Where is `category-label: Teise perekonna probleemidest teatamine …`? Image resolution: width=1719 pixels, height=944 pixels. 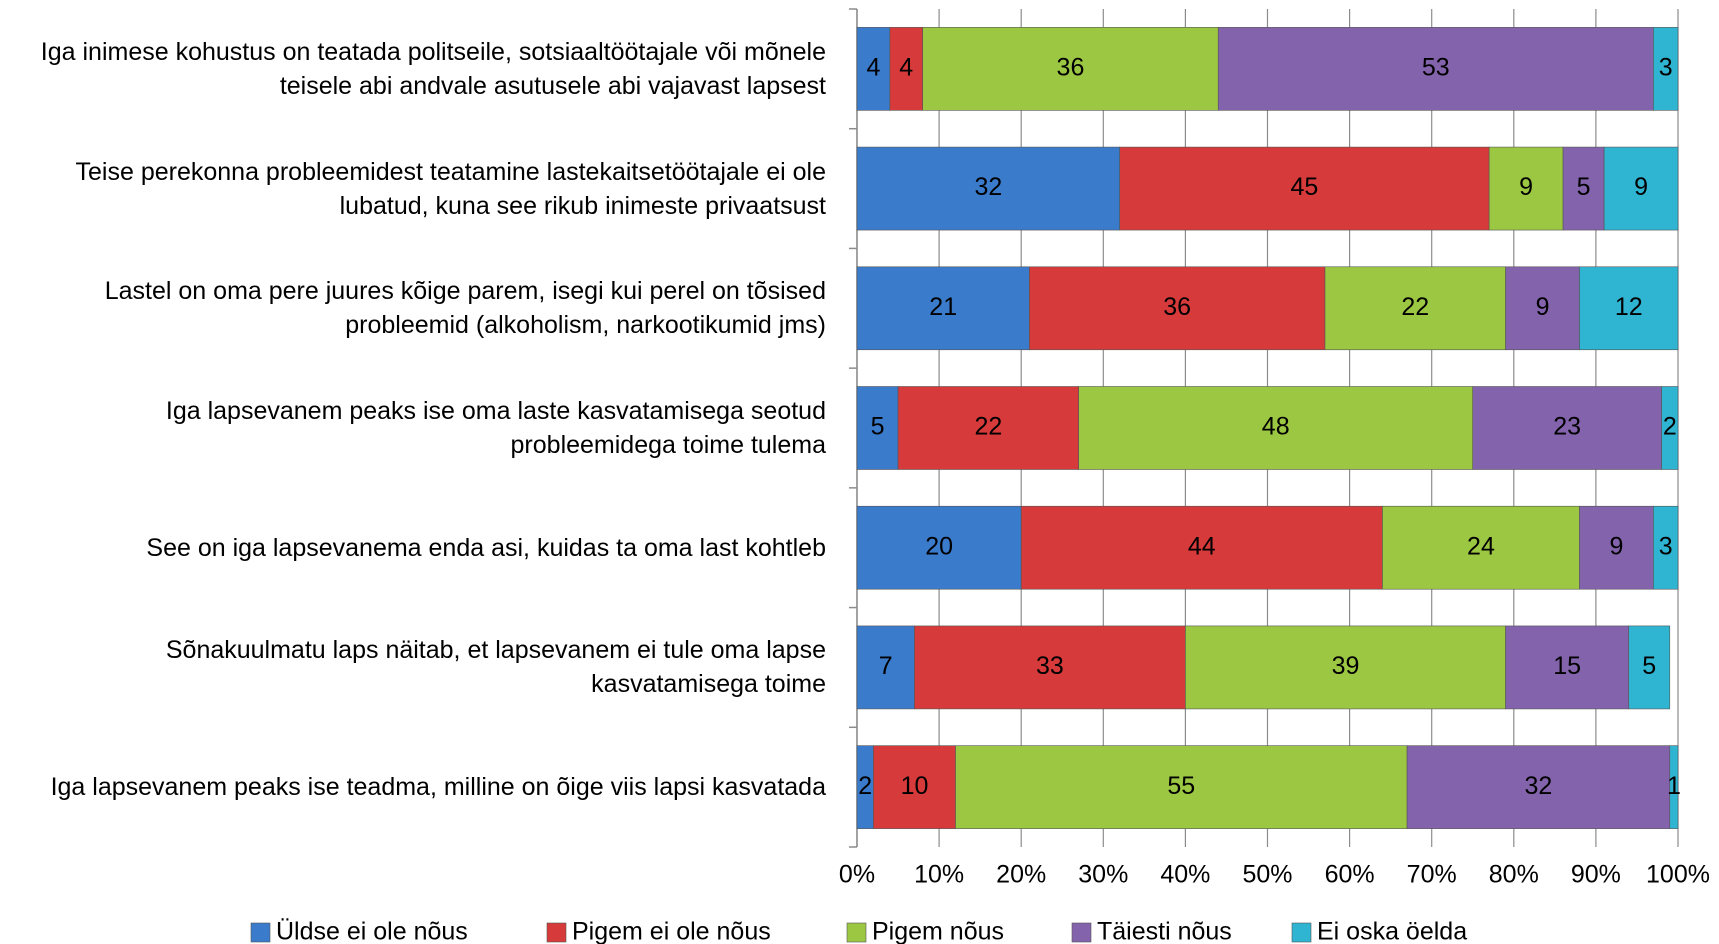 category-label: Teise perekonna probleemidest teatamine … is located at coordinates (450, 188).